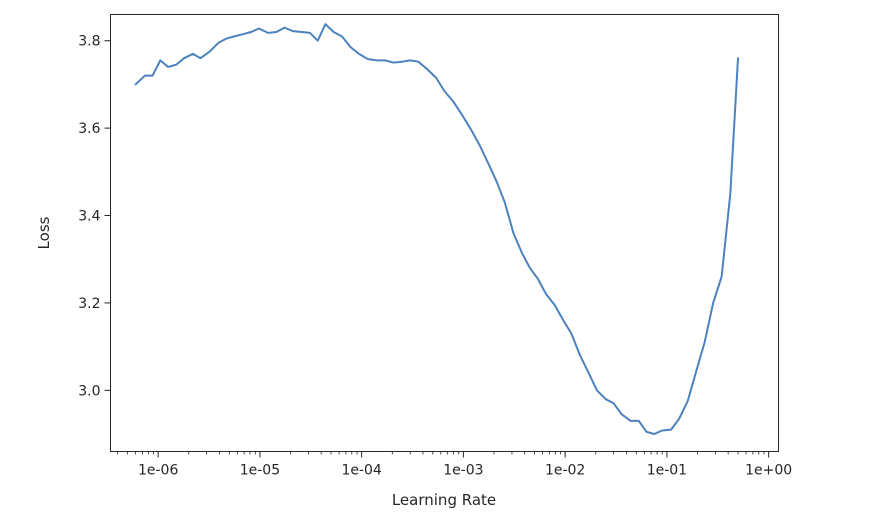 The image size is (893, 521). I want to click on y-tick-label: 3.0, so click(89, 391).